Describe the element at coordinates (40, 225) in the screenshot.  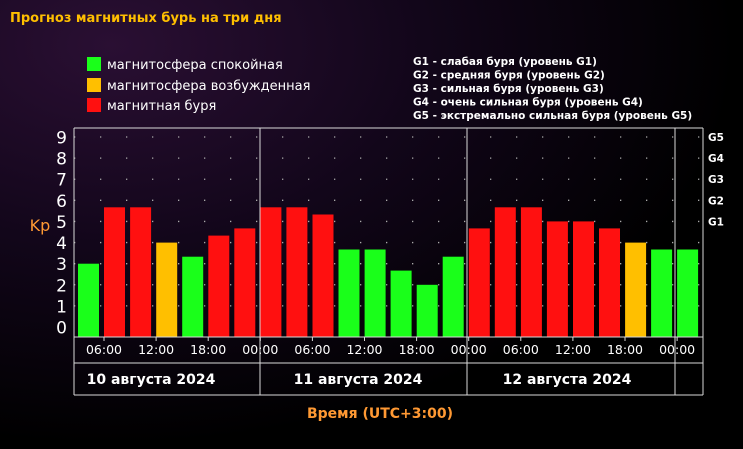
I see `y-axis-label: Kp` at that location.